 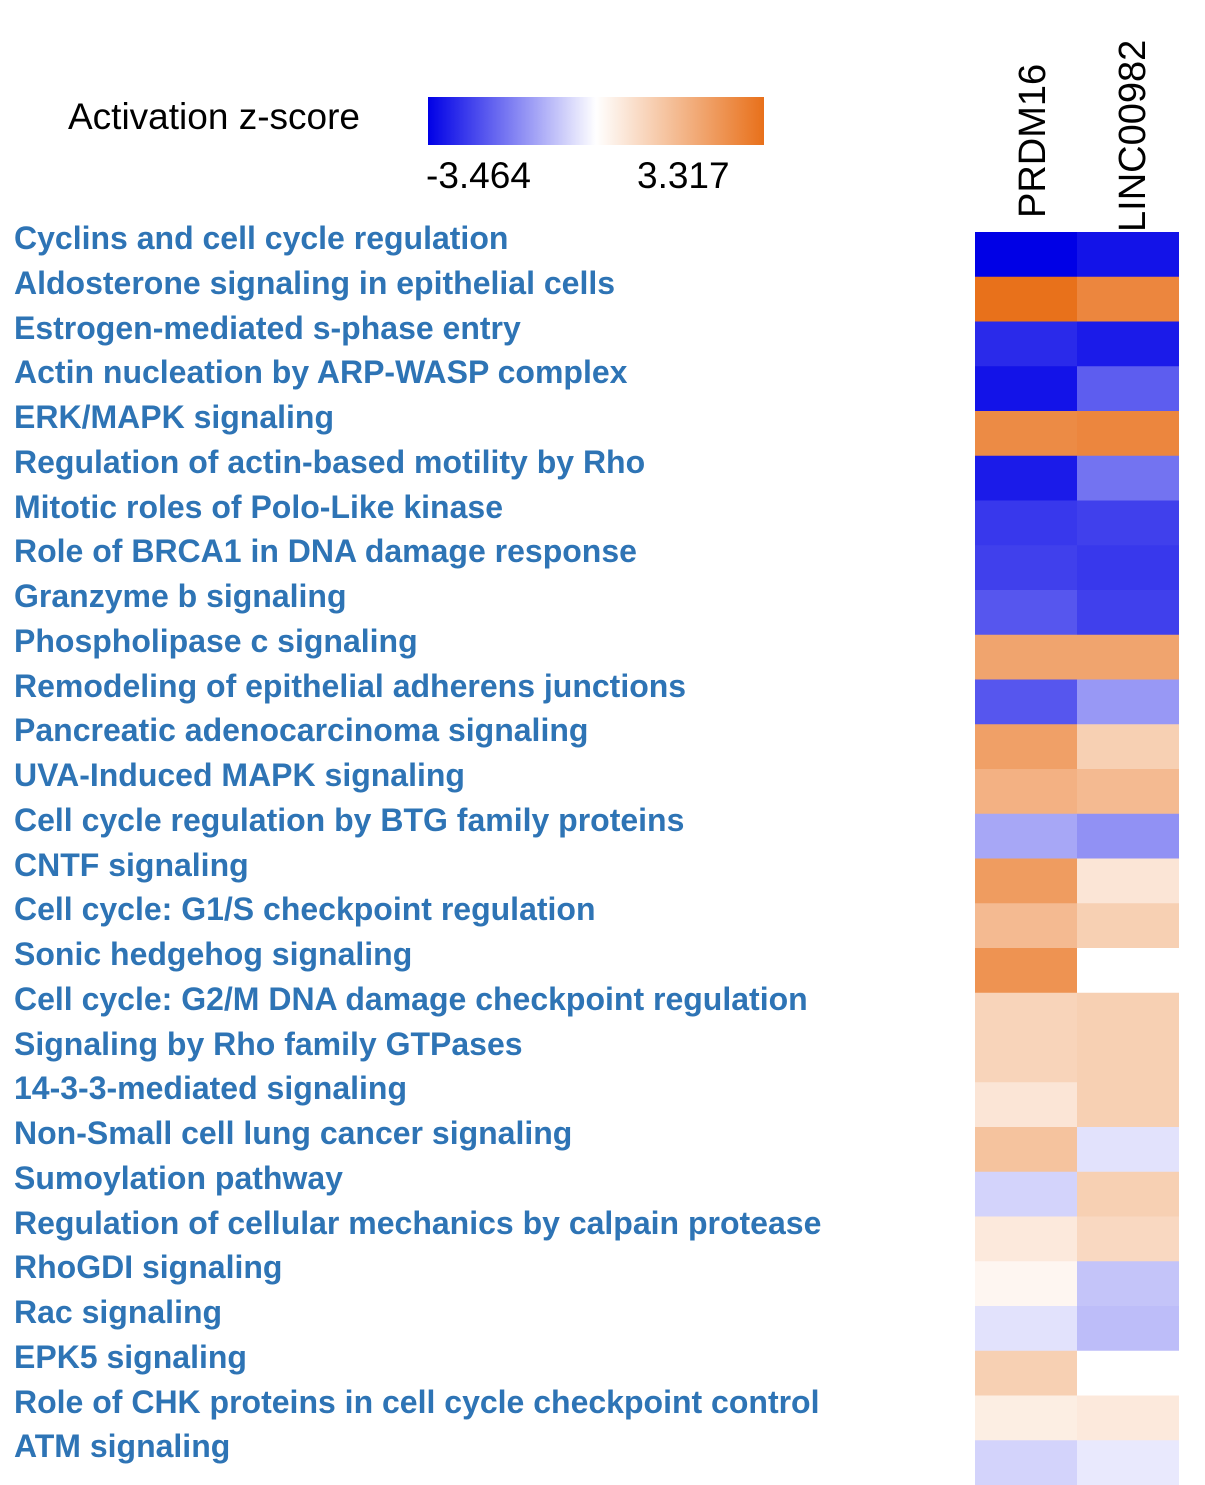 I want to click on heatmap, so click(x=1077, y=858).